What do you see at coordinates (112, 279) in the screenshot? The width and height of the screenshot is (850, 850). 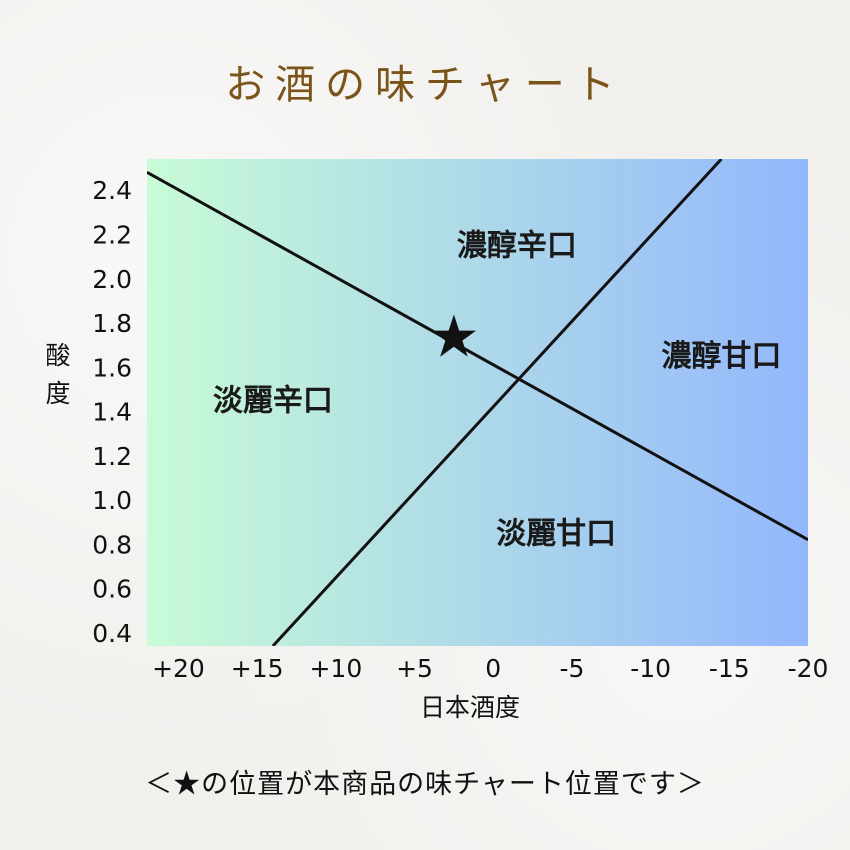 I see `y-tick-label: 2.0` at bounding box center [112, 279].